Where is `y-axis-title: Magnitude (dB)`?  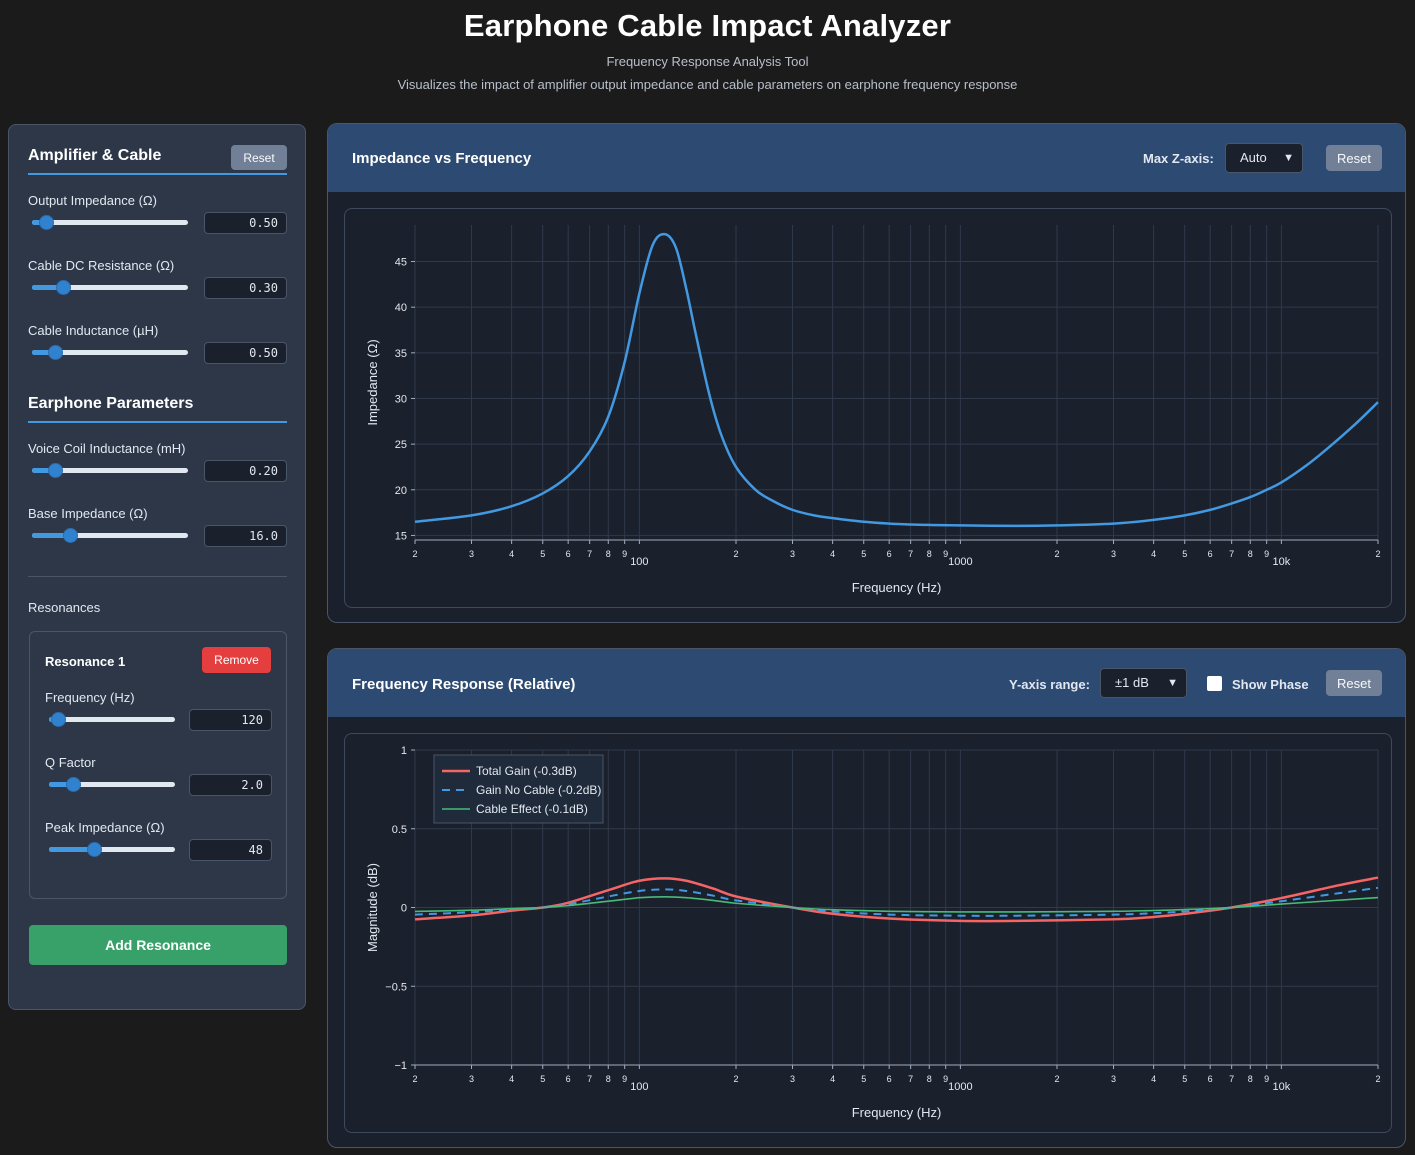
y-axis-title: Magnitude (dB) is located at coordinates (372, 907).